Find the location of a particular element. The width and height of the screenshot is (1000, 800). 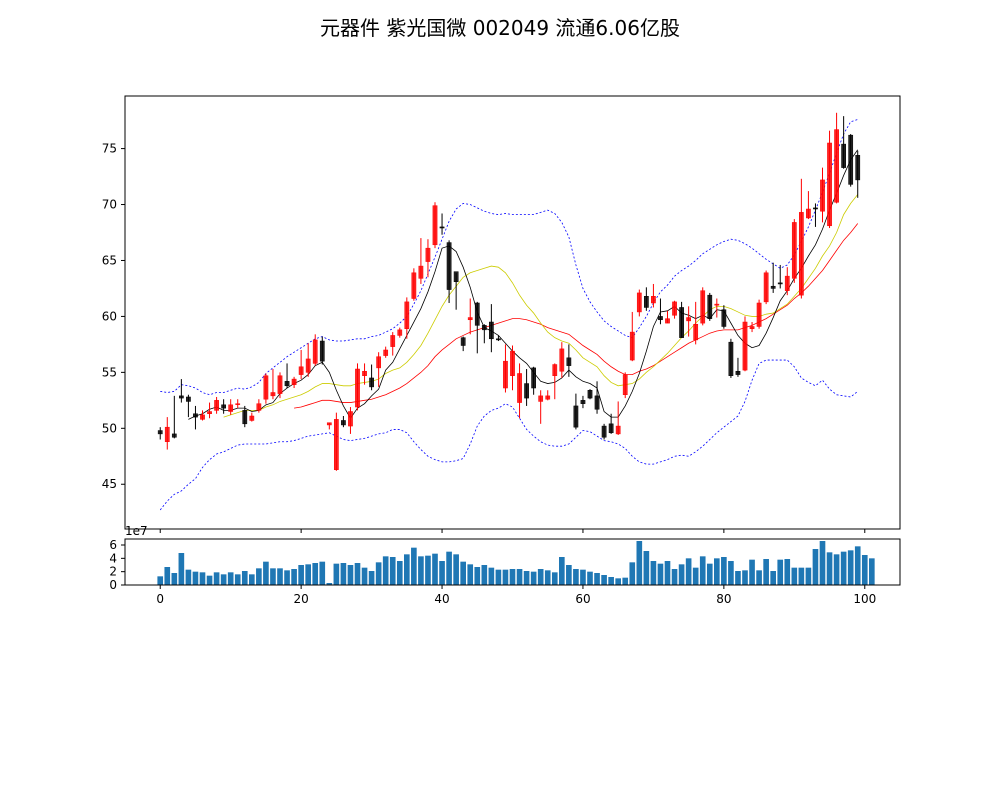

chart-title: 元器件 紫光国微 002049 流通6.06亿股 is located at coordinates (500, 28).